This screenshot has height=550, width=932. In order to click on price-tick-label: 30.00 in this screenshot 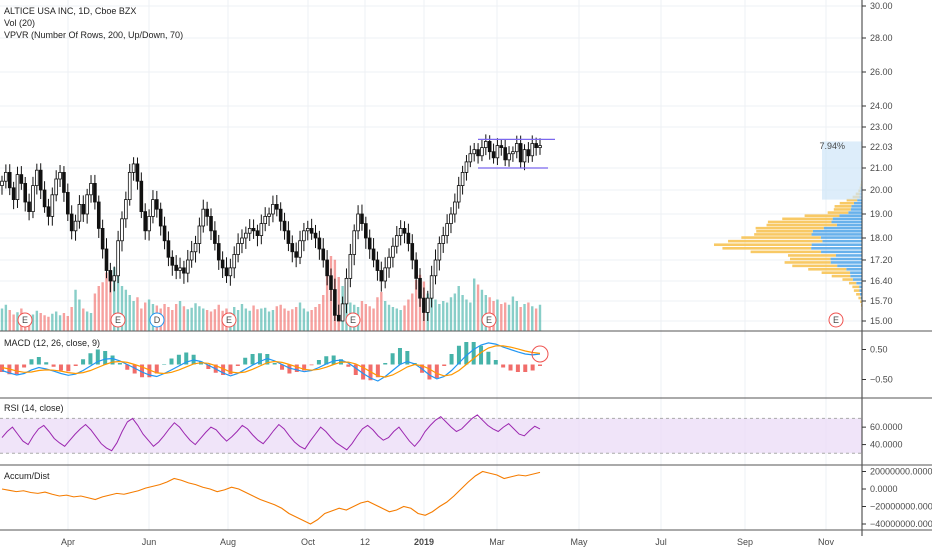, I will do `click(881, 6)`.